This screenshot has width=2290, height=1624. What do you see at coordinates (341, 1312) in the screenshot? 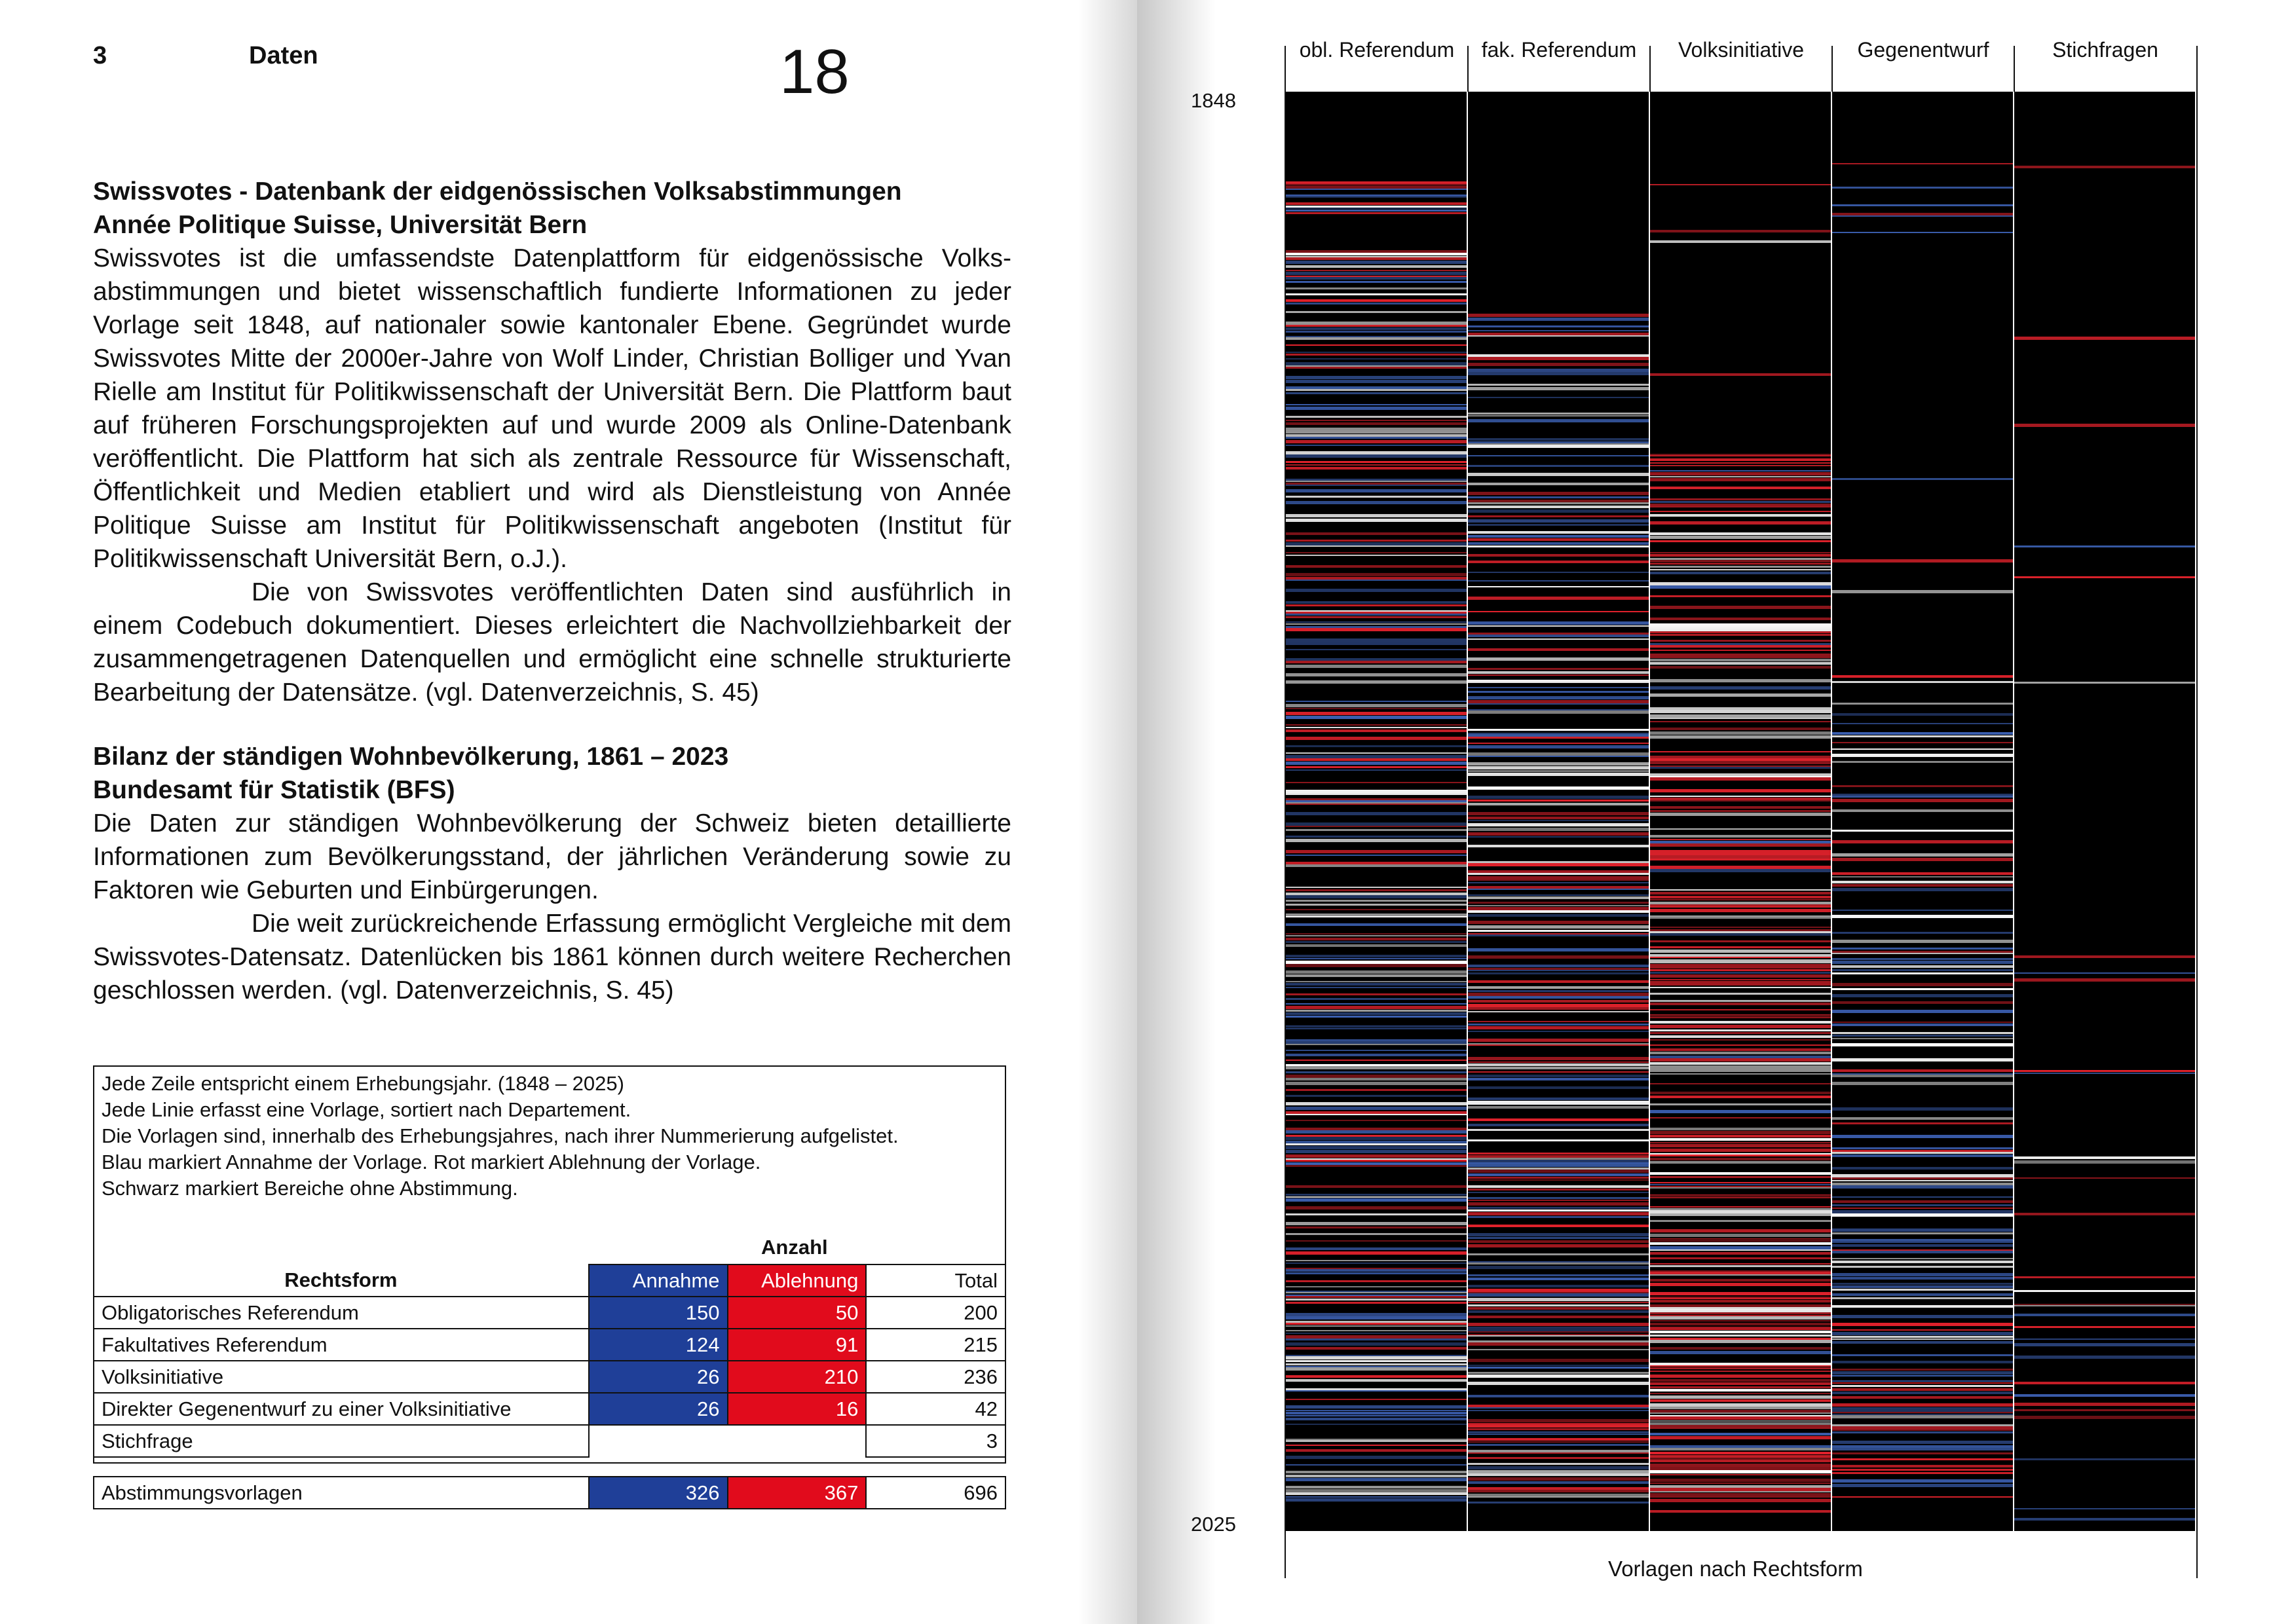
I see `row-name: Obligatorisches Referendum` at bounding box center [341, 1312].